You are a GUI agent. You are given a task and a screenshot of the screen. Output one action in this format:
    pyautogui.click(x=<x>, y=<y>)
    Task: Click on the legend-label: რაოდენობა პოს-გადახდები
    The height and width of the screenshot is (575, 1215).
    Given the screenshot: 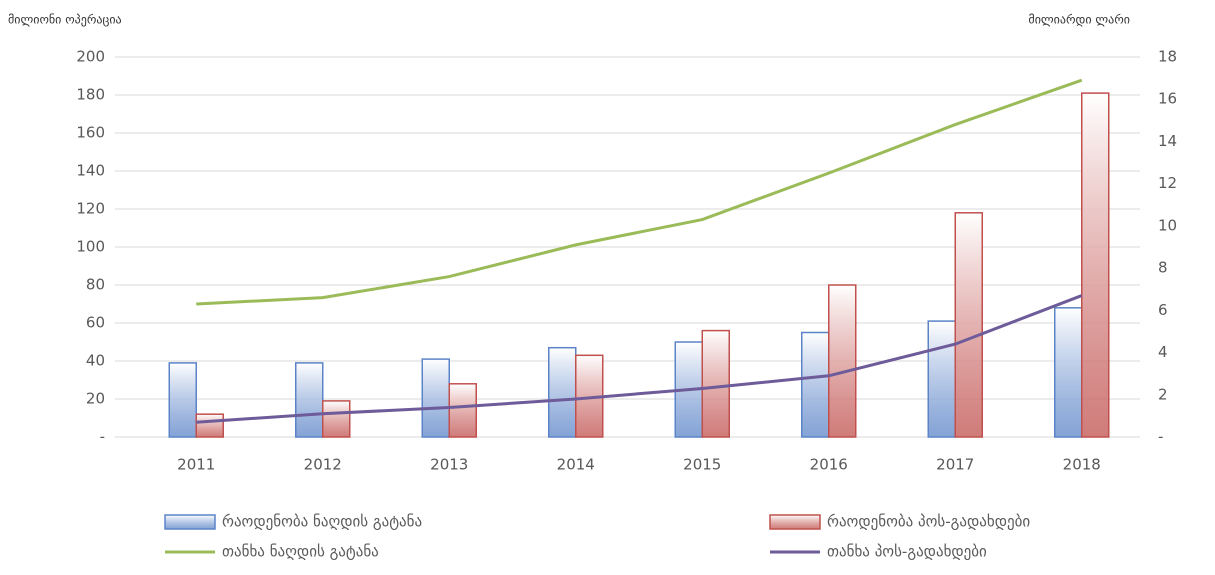 What is the action you would take?
    pyautogui.click(x=928, y=522)
    